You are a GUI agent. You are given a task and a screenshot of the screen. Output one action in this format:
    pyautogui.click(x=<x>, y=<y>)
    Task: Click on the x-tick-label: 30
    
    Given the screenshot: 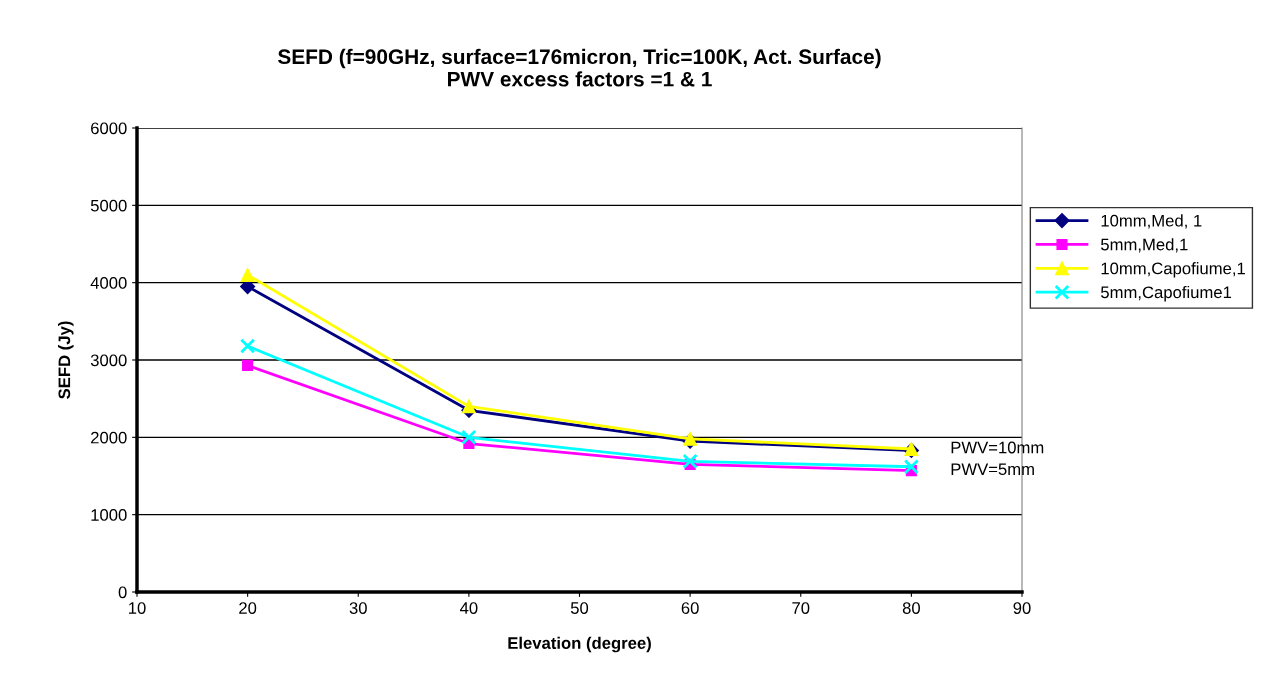 What is the action you would take?
    pyautogui.click(x=358, y=608)
    